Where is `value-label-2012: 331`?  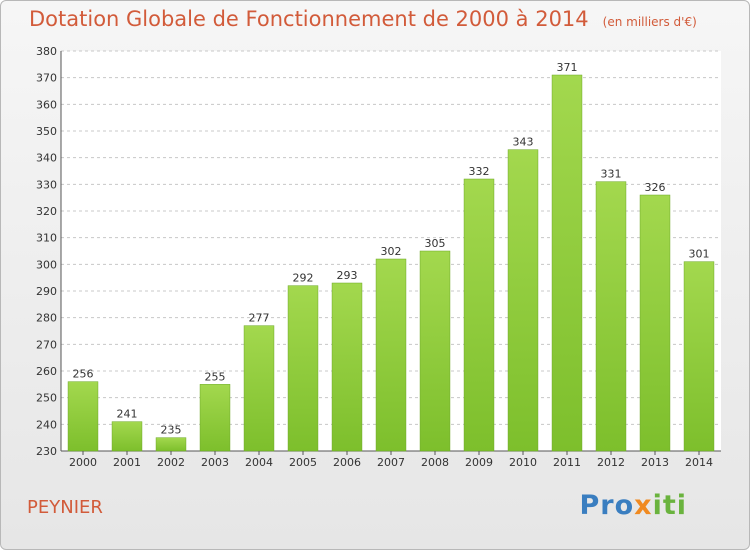 value-label-2012: 331 is located at coordinates (611, 174).